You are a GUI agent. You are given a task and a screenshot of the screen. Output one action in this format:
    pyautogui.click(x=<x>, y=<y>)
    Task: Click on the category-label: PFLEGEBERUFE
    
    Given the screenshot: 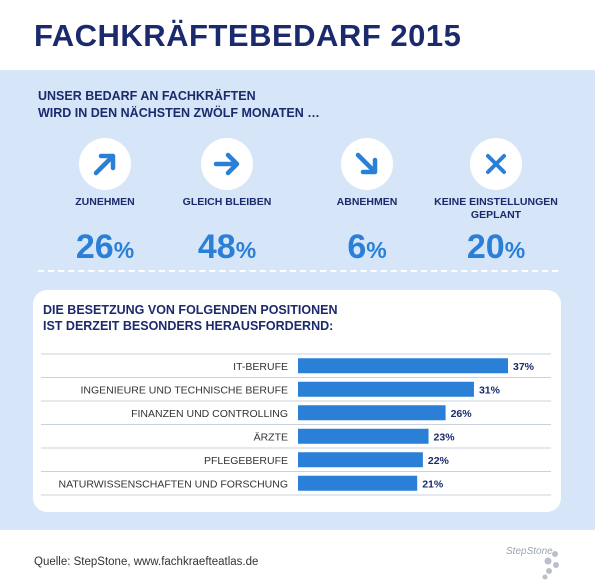 What is the action you would take?
    pyautogui.click(x=246, y=461)
    